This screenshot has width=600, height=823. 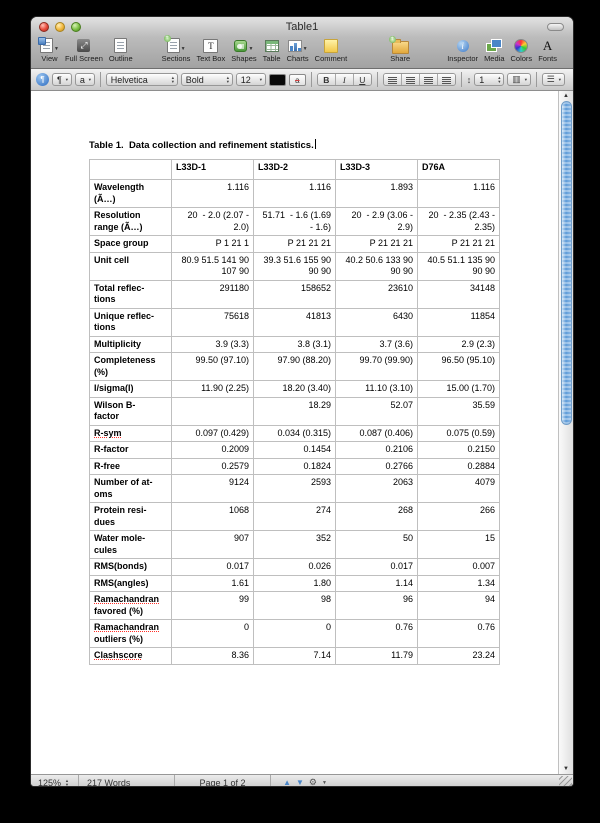 What do you see at coordinates (55, 780) in the screenshot?
I see `zoom-control: 125% ▲ ▼` at bounding box center [55, 780].